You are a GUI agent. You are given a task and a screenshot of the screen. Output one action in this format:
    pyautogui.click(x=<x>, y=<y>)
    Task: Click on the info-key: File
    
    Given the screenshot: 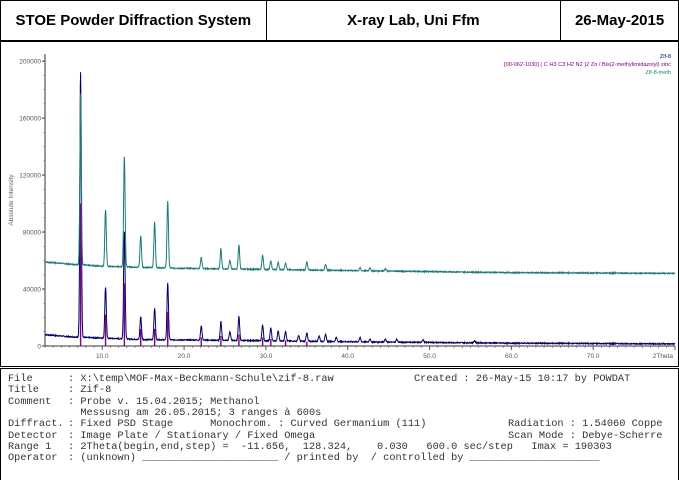 What is the action you would take?
    pyautogui.click(x=20, y=379)
    